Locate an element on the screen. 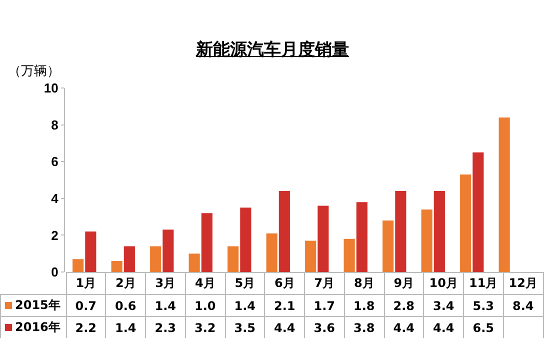  data-label: 3.8 is located at coordinates (364, 327).